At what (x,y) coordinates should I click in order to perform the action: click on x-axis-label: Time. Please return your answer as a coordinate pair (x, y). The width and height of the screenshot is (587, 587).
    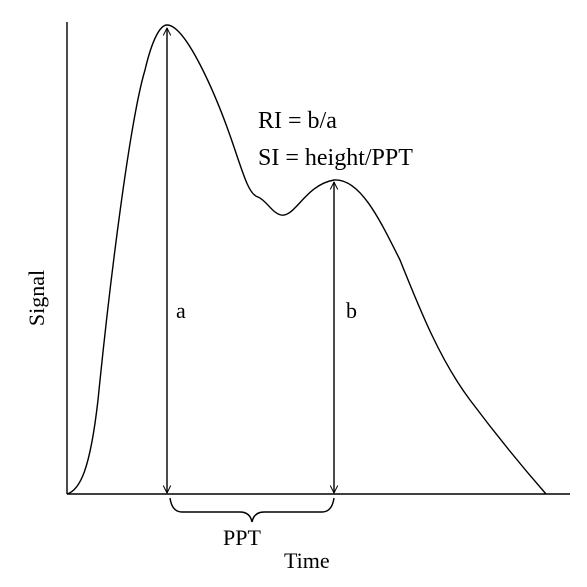
    Looking at the image, I should click on (307, 560).